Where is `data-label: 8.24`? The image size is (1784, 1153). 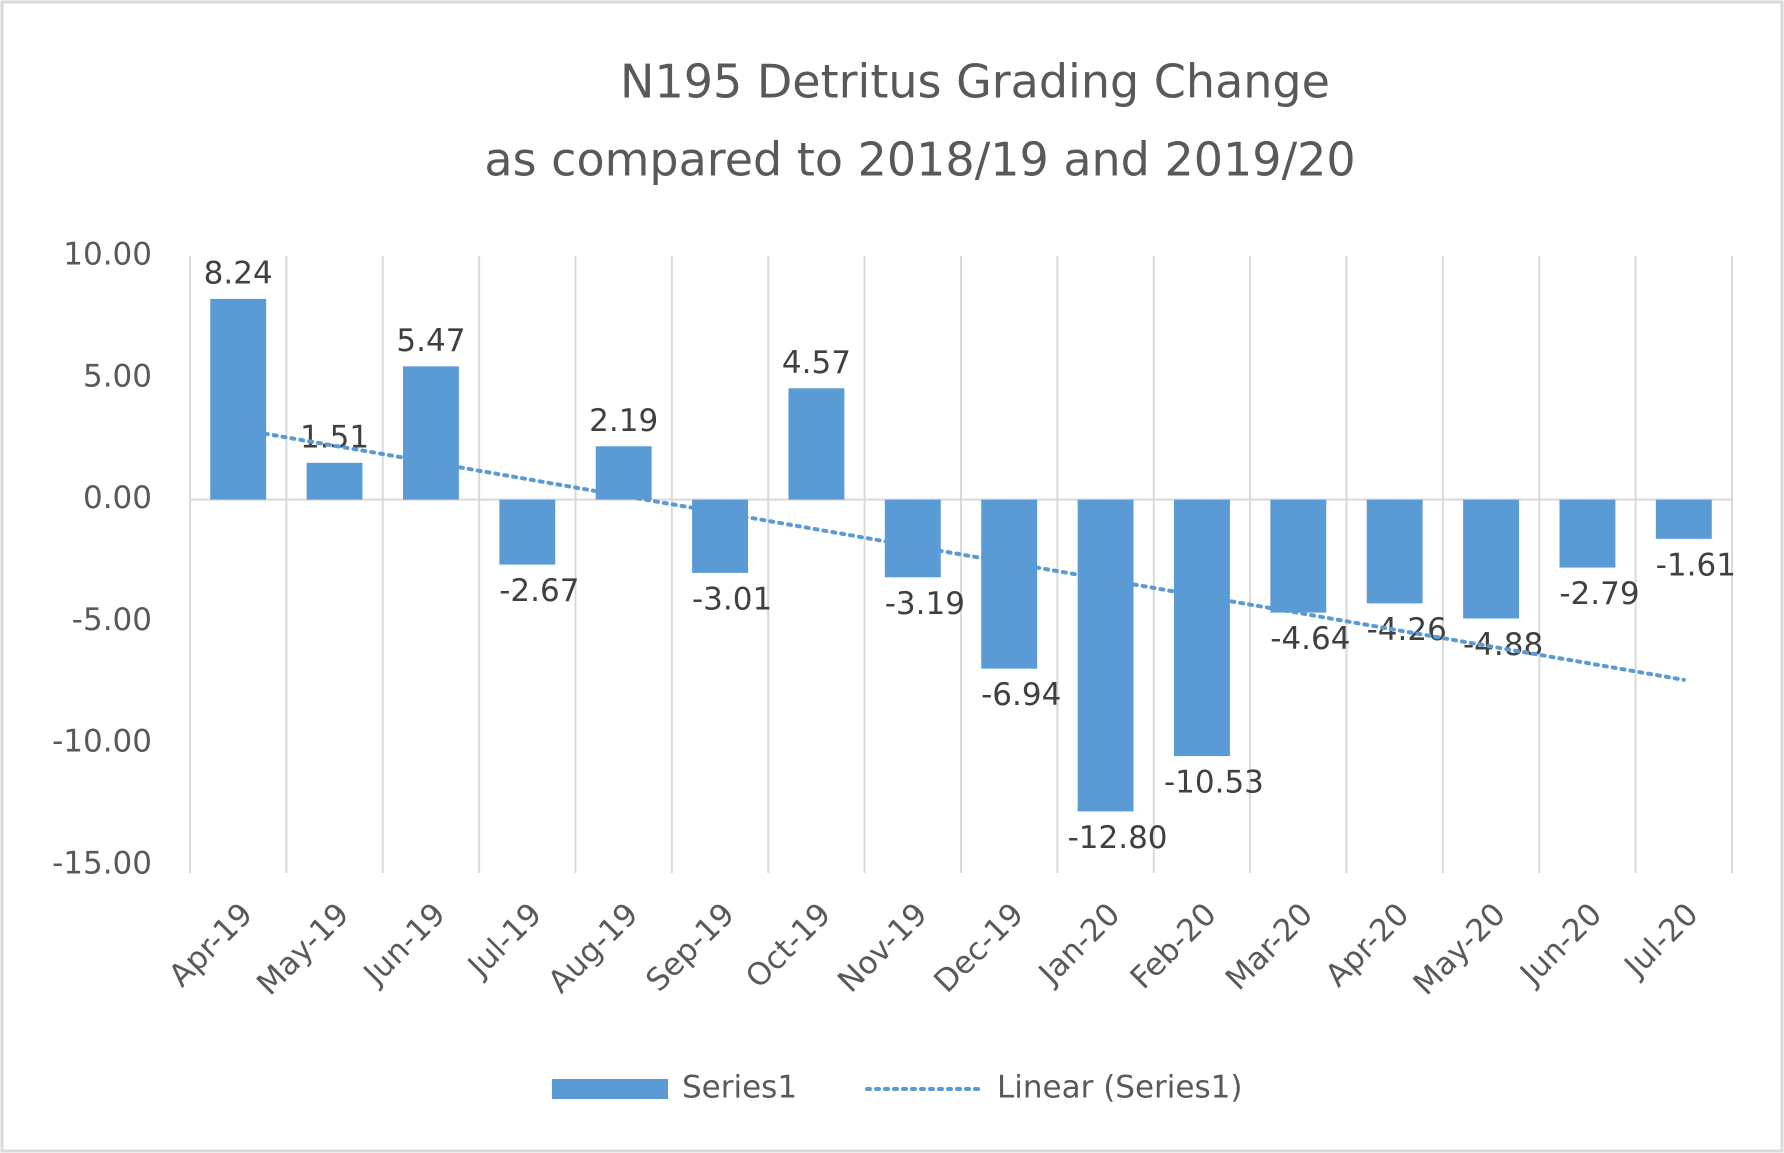
data-label: 8.24 is located at coordinates (238, 273).